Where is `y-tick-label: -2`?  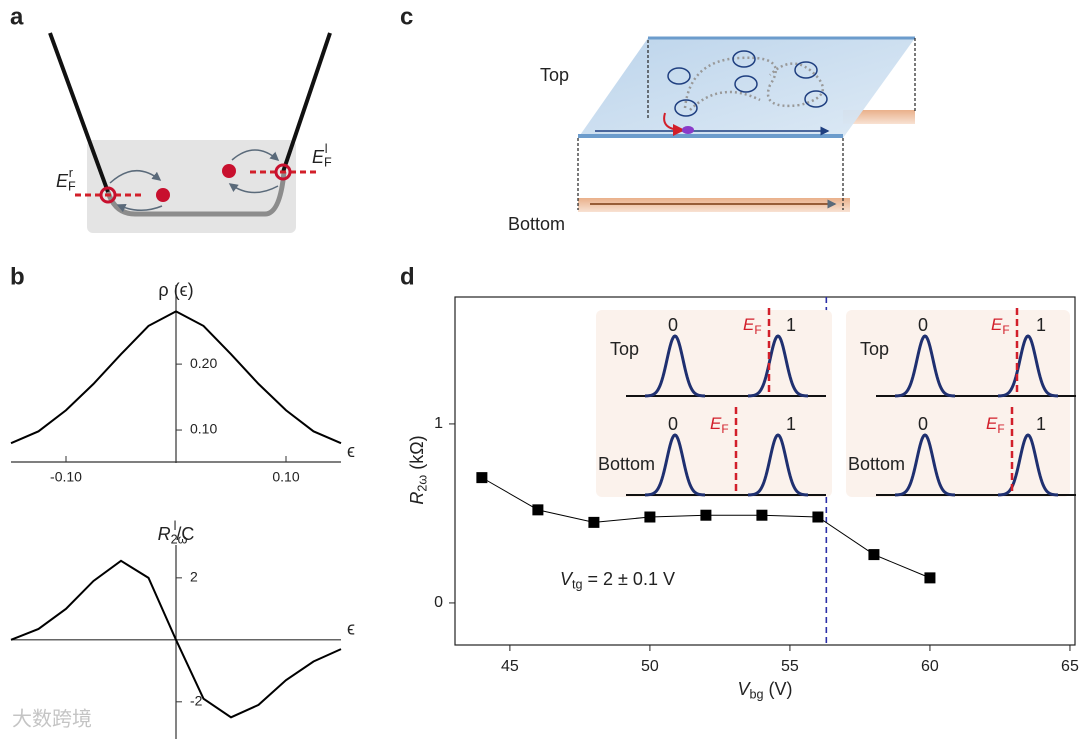 y-tick-label: -2 is located at coordinates (196, 701).